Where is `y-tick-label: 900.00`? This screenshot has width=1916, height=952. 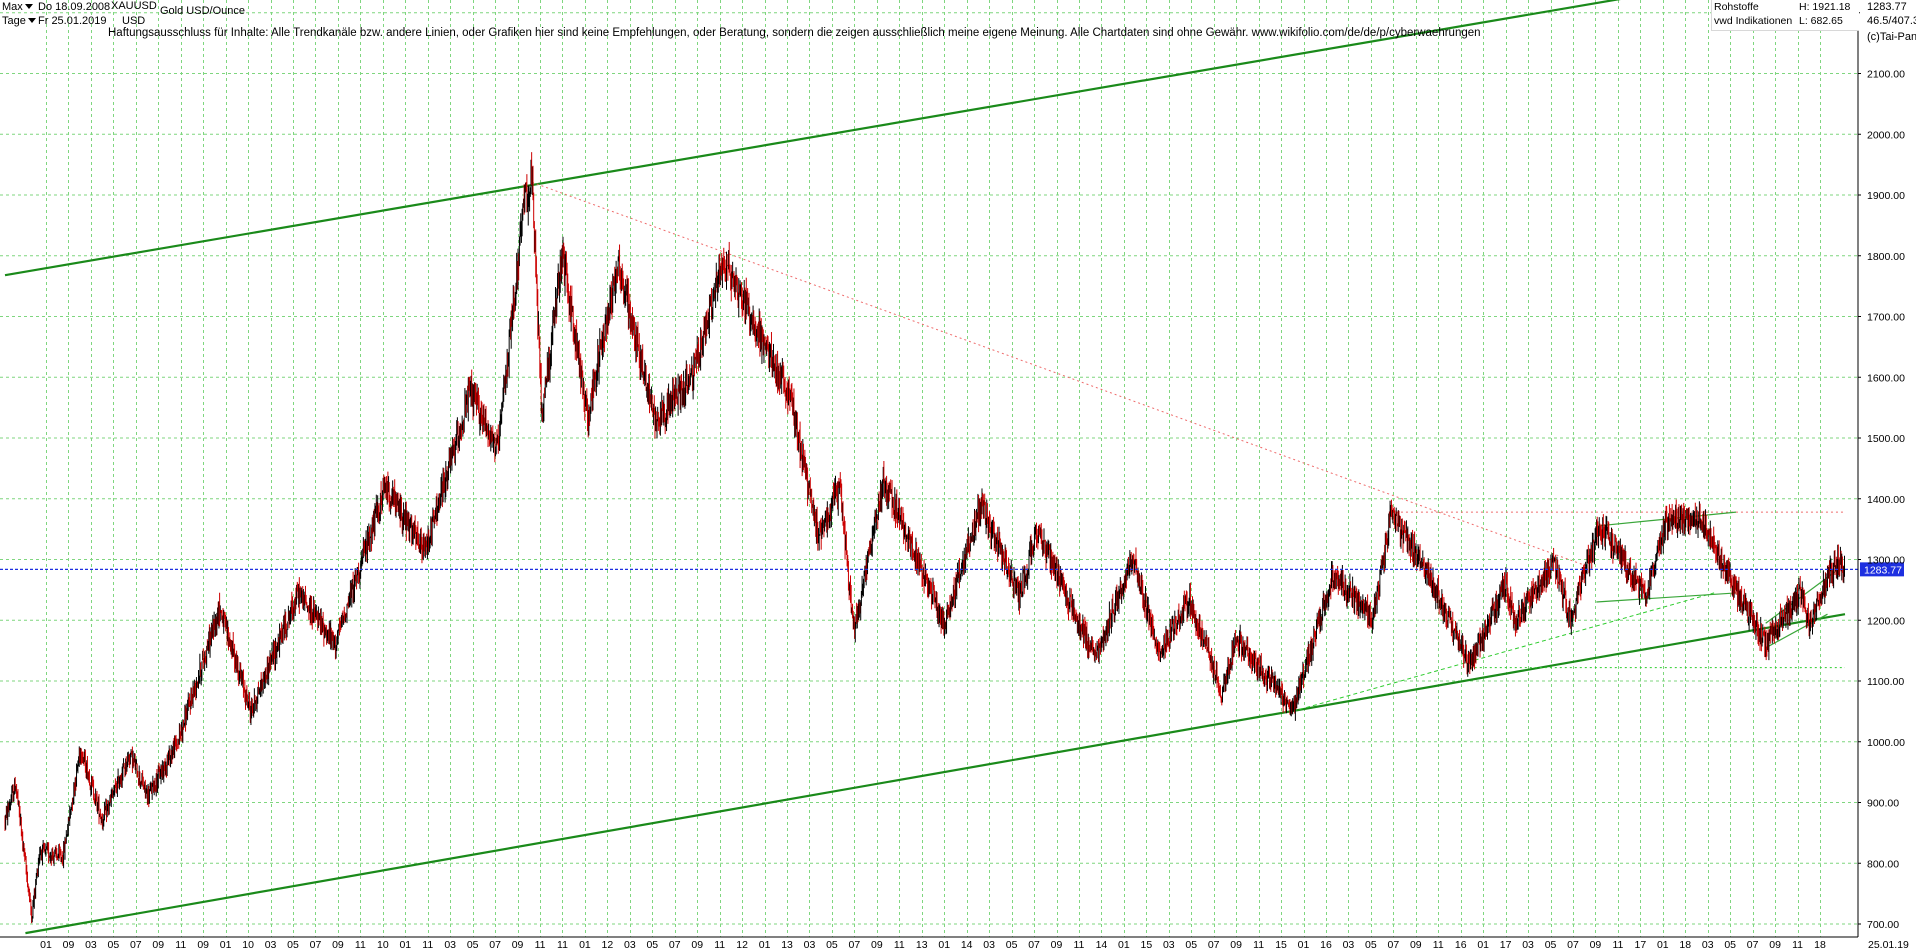 y-tick-label: 900.00 is located at coordinates (1883, 804).